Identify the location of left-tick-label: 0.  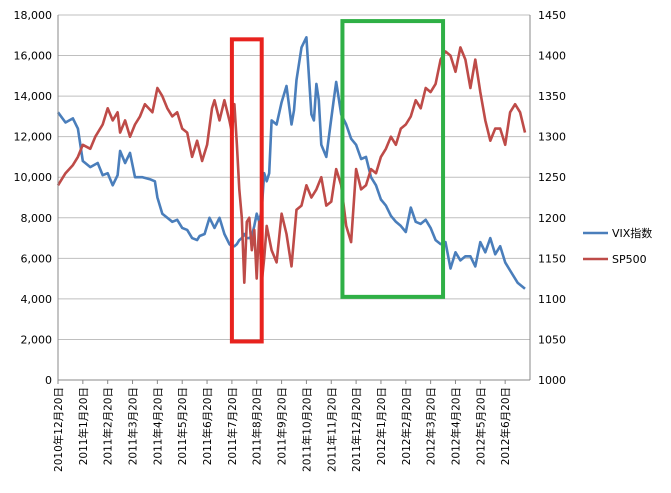
(48, 380).